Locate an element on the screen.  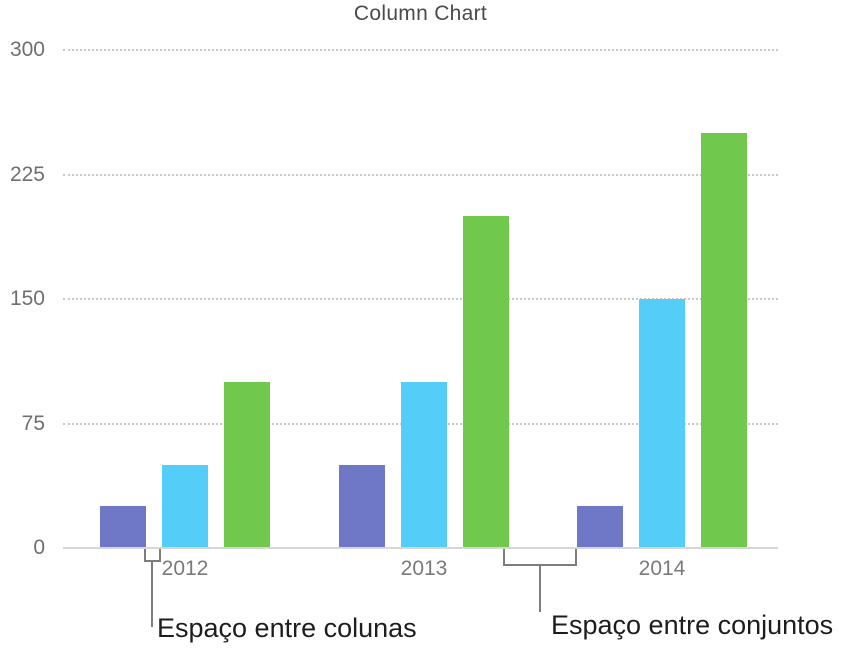
bar-green-series-2013 is located at coordinates (486, 382).